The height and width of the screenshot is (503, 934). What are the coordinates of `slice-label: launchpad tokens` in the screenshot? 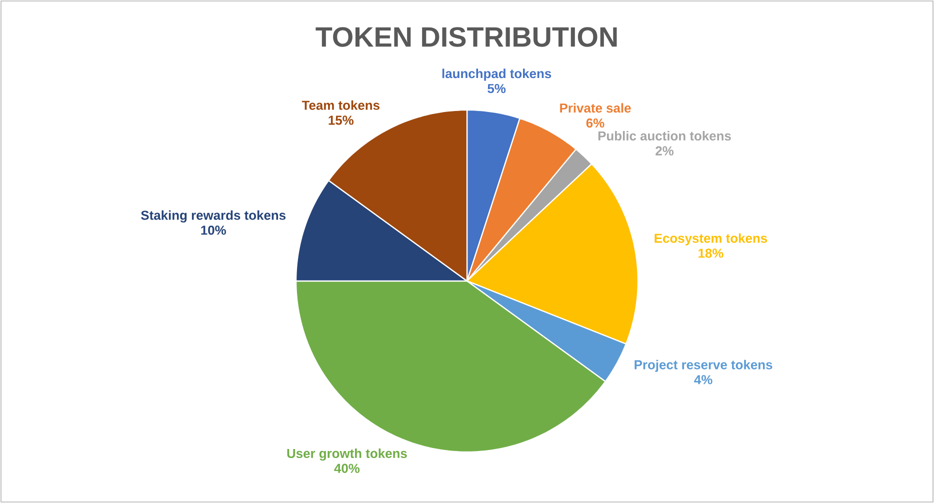 It's located at (497, 74).